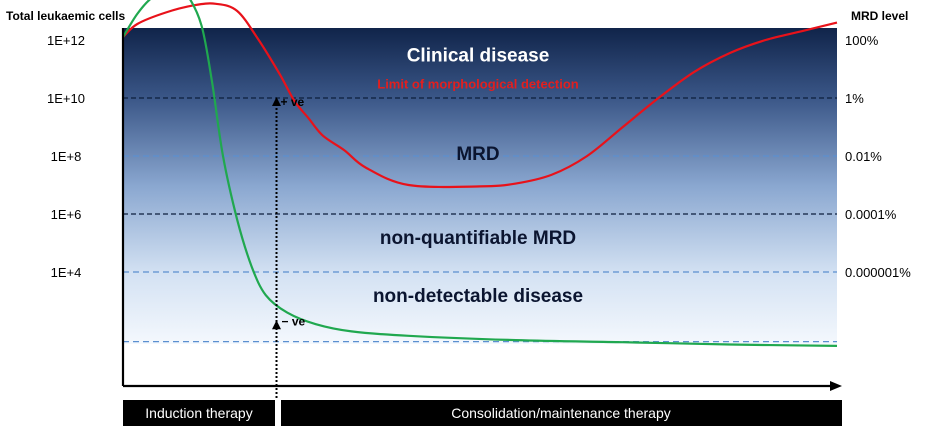 The width and height of the screenshot is (928, 436). Describe the element at coordinates (66, 214) in the screenshot. I see `left-tick-label: 1E+6` at that location.